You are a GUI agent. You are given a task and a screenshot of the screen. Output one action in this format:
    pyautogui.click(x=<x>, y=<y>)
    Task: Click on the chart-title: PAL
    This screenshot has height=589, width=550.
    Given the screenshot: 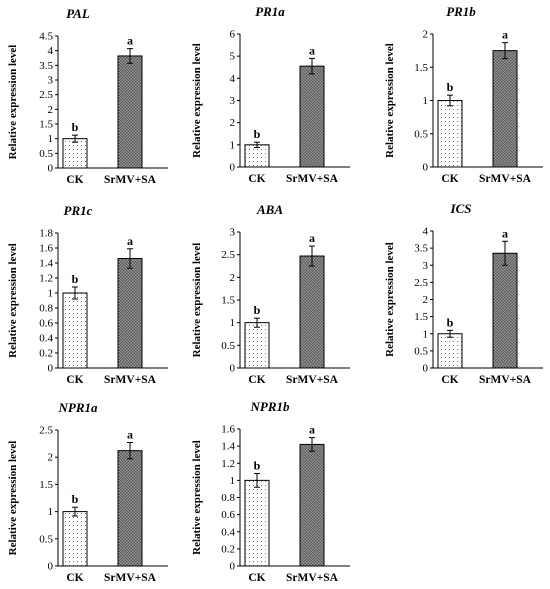 What is the action you would take?
    pyautogui.click(x=78, y=13)
    